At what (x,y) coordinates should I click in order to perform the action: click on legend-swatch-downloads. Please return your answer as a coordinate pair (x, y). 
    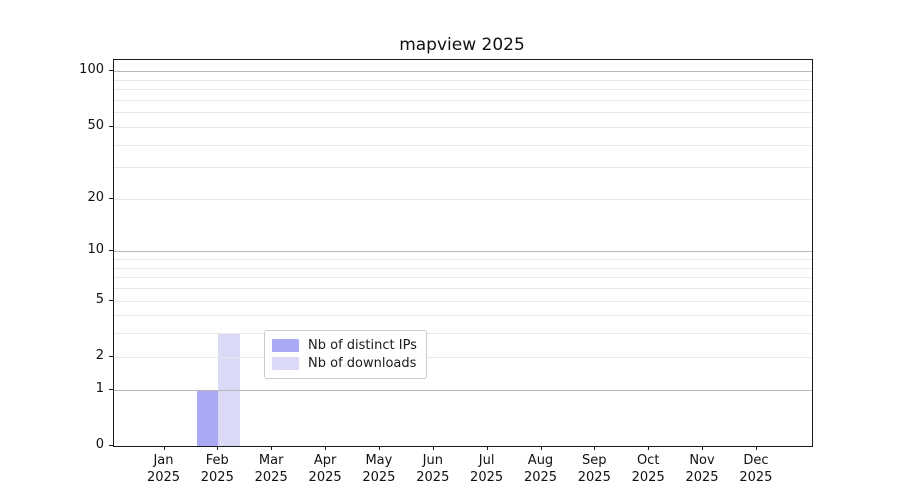
    Looking at the image, I should click on (285, 363).